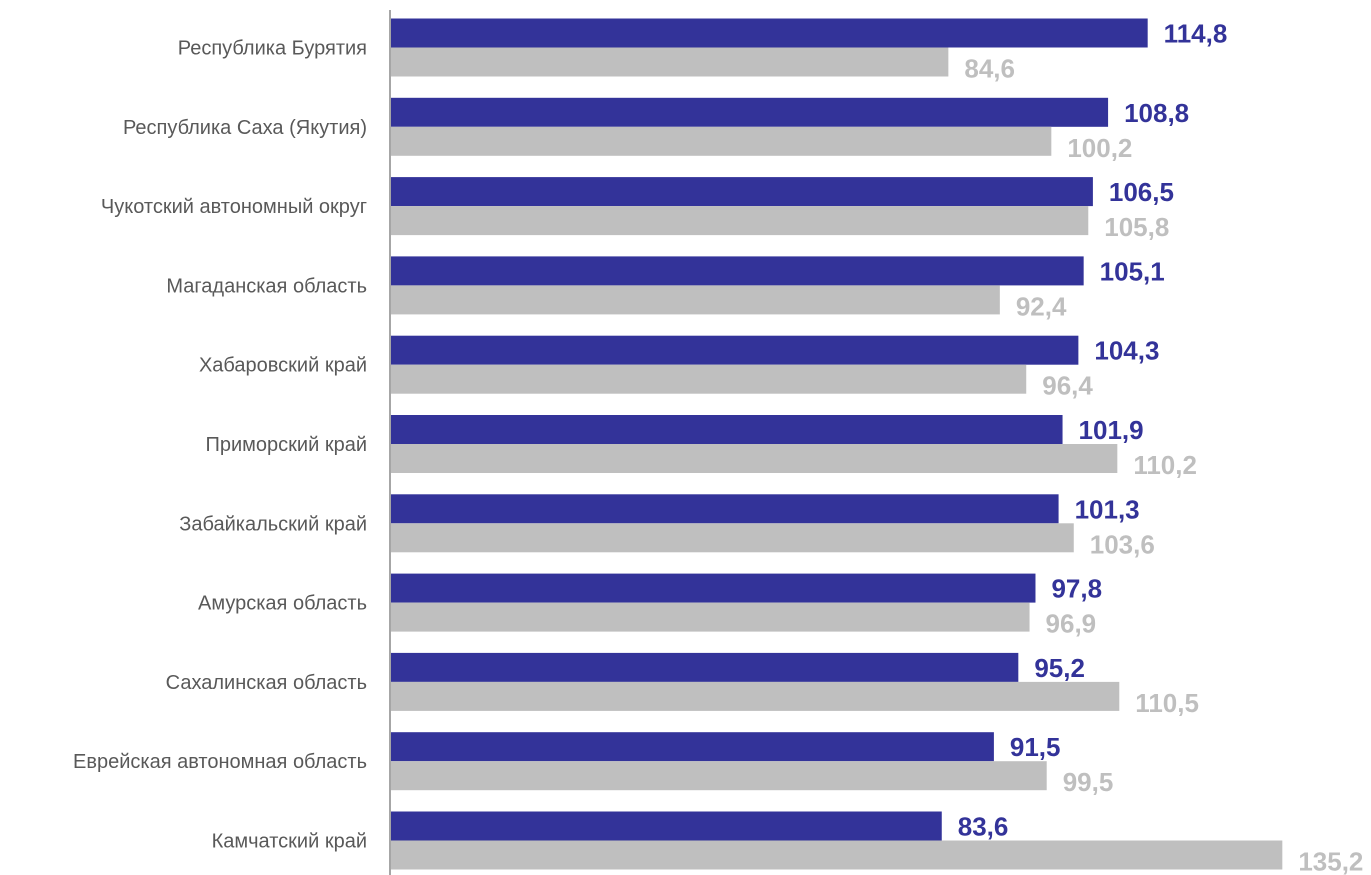 This screenshot has width=1371, height=875. Describe the element at coordinates (272, 49) in the screenshot. I see `category-label: Республика Бурятия` at that location.